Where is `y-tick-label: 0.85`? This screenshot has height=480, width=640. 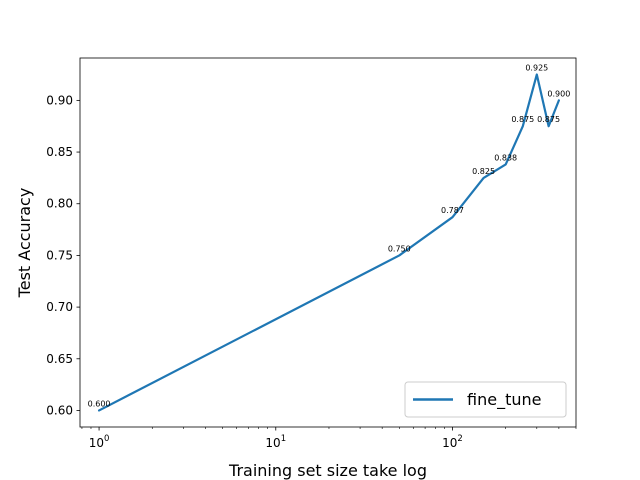
y-tick-label: 0.85 is located at coordinates (59, 152).